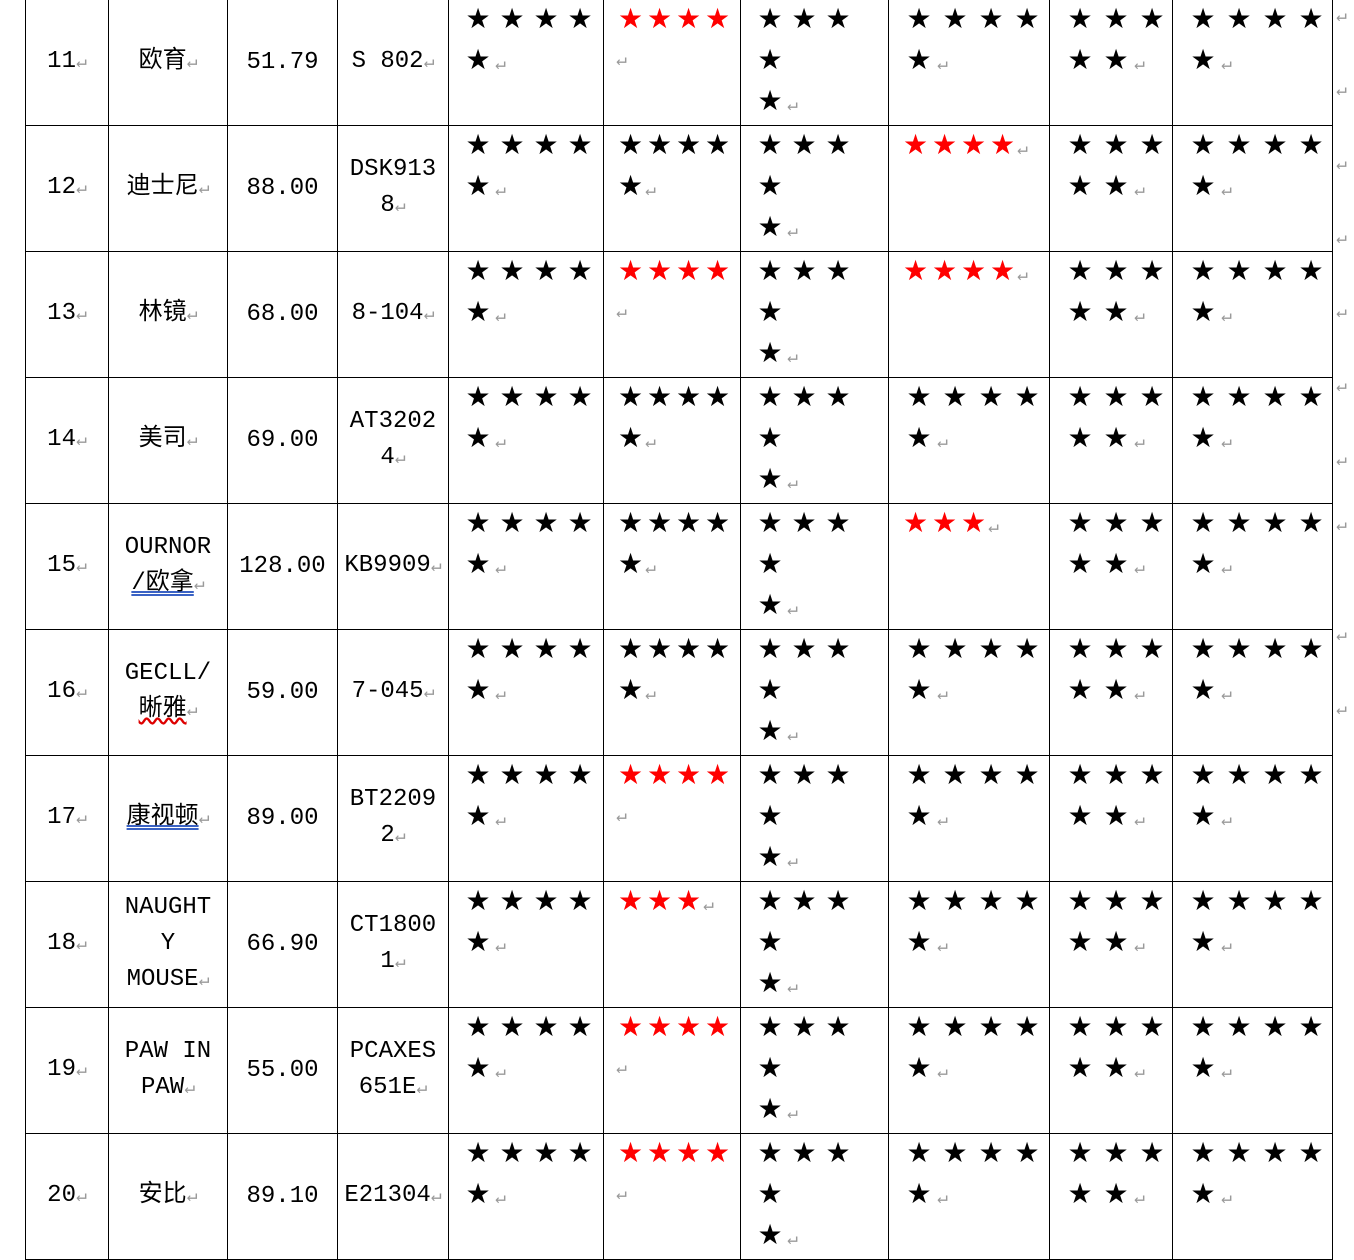 The width and height of the screenshot is (1354, 1260). I want to click on brand-text: 安比, so click(162, 1195).